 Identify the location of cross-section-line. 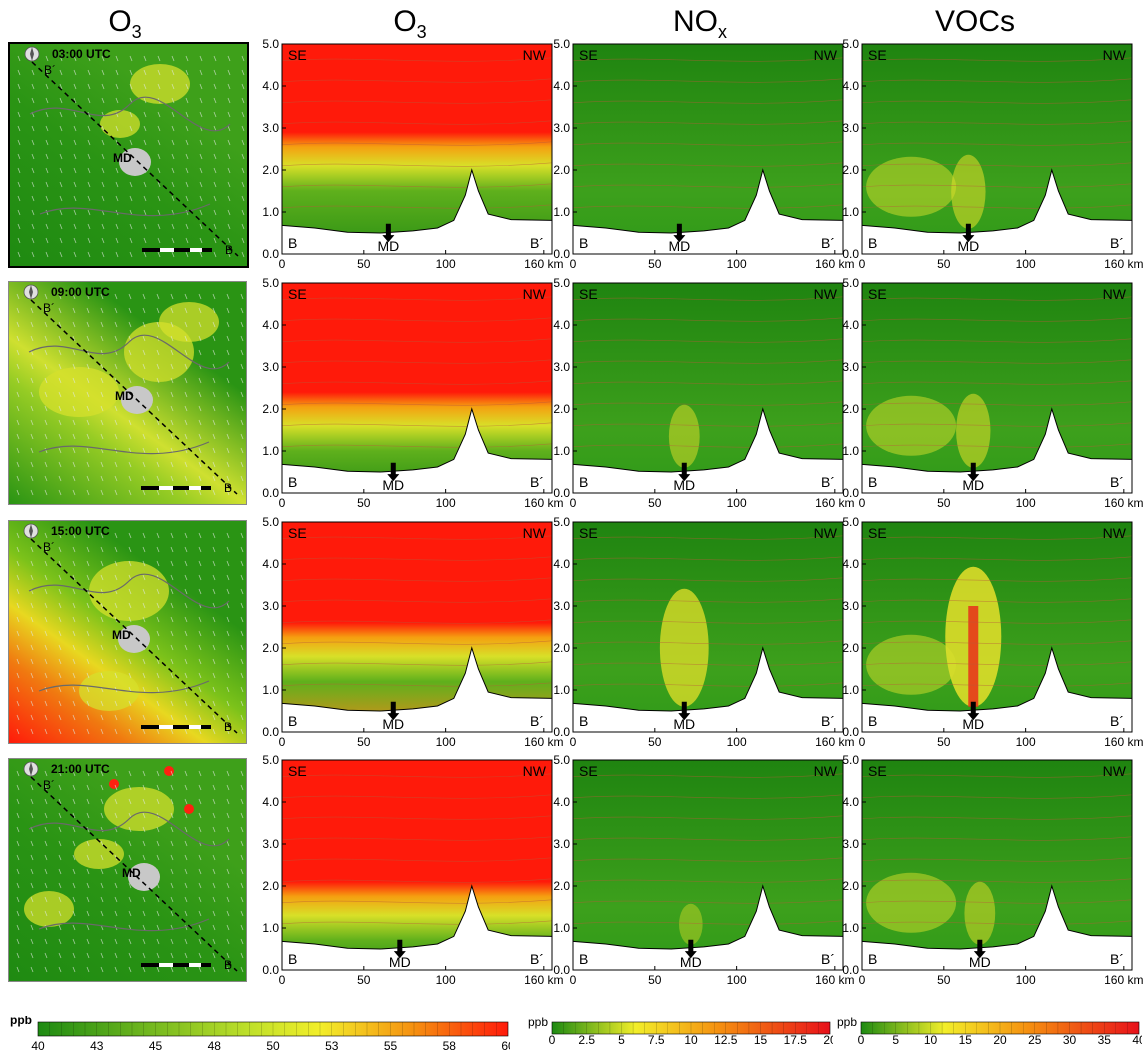
(134, 397).